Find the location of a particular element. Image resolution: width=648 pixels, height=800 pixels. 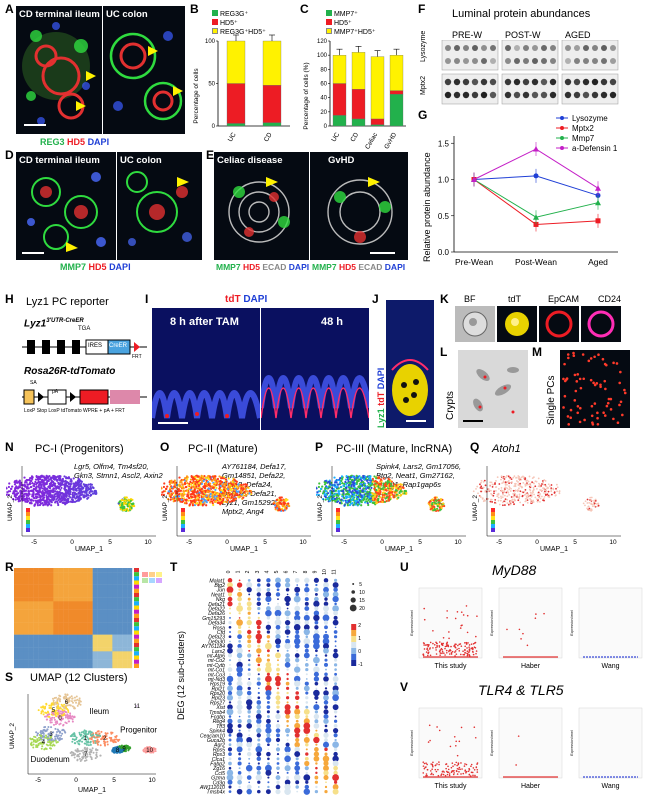

stain-legend-e-right: MMP7 HD5 ECAD DAPI is located at coordinates (359, 267).